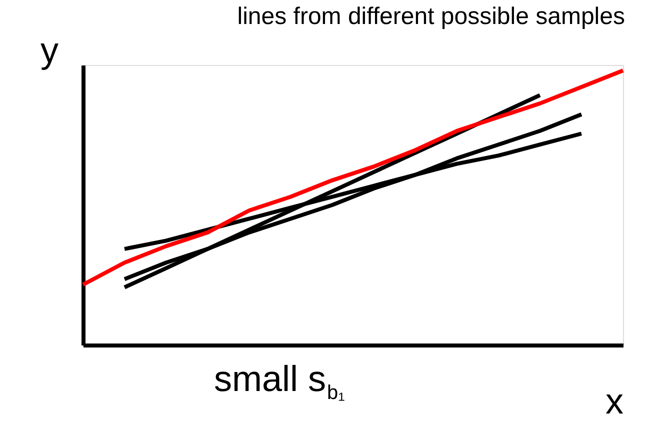 The image size is (666, 445). I want to click on x-axis-title: x, so click(615, 401).